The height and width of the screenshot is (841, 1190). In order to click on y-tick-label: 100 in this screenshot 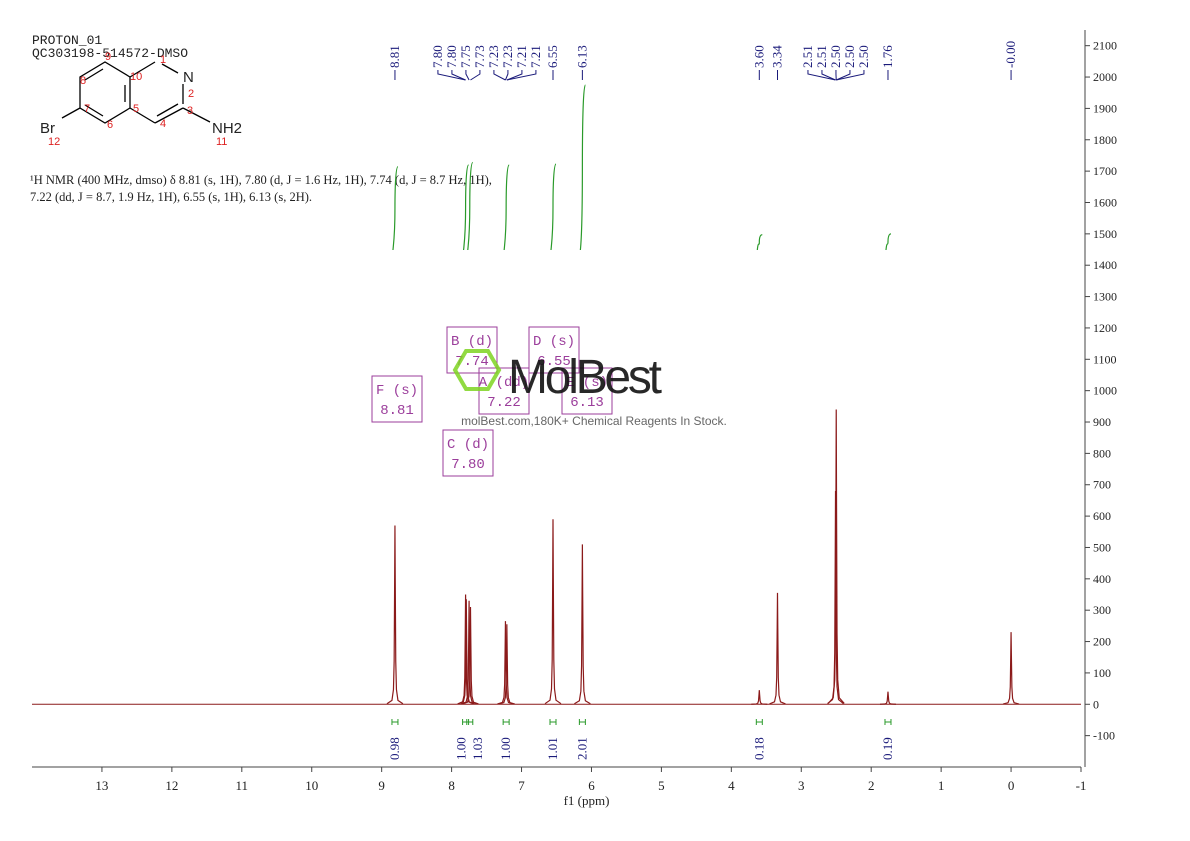, I will do `click(1102, 673)`.